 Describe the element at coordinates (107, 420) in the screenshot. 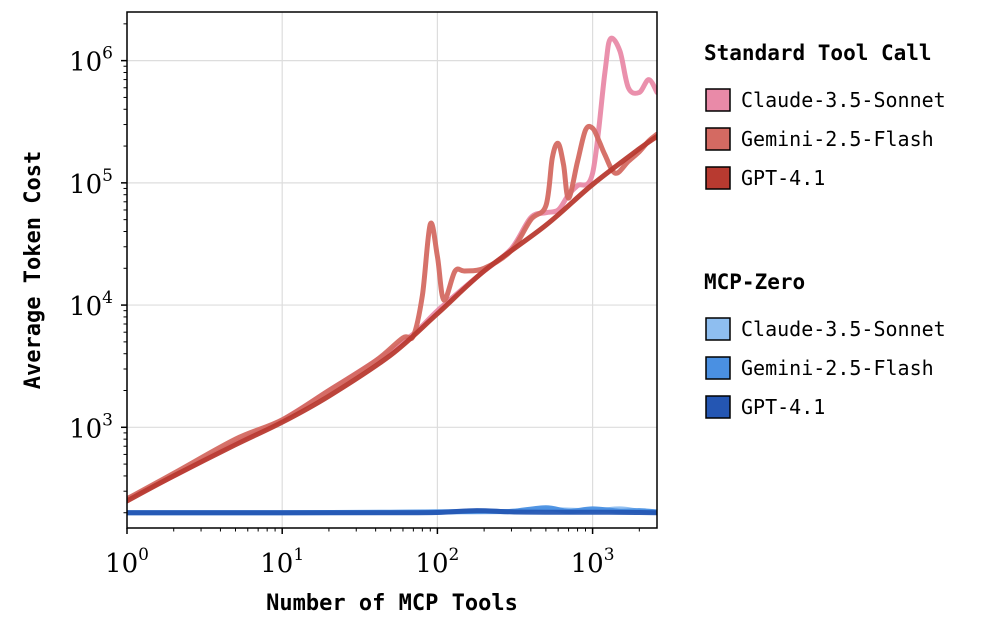

I see `y-tick-exponent: 3` at that location.